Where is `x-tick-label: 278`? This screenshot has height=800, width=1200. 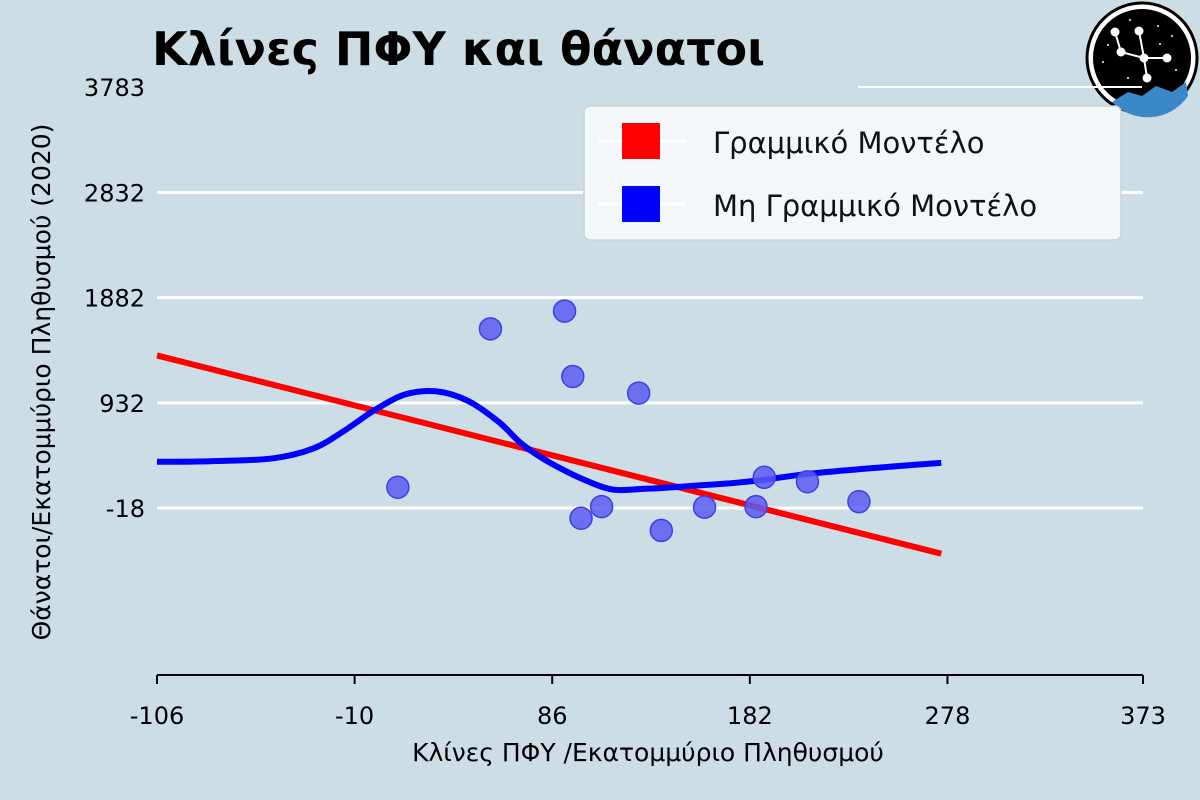 x-tick-label: 278 is located at coordinates (948, 716).